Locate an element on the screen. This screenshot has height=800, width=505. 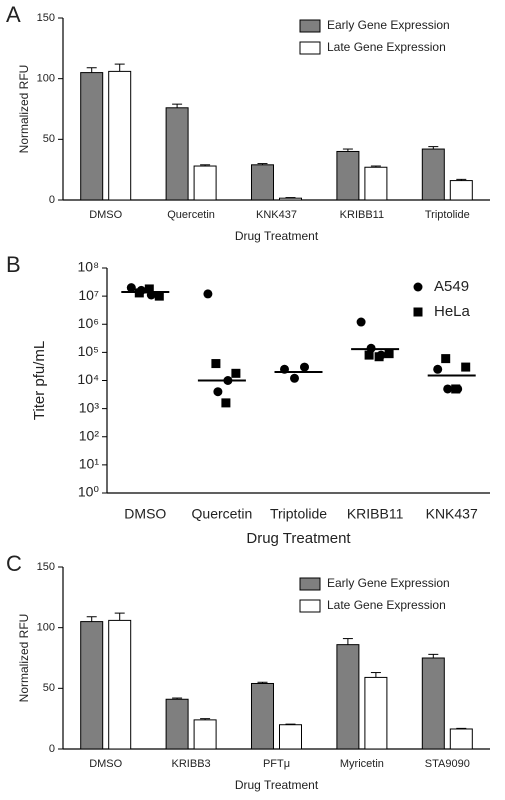
y-tick-label: 10⁵ is located at coordinates (88, 351).